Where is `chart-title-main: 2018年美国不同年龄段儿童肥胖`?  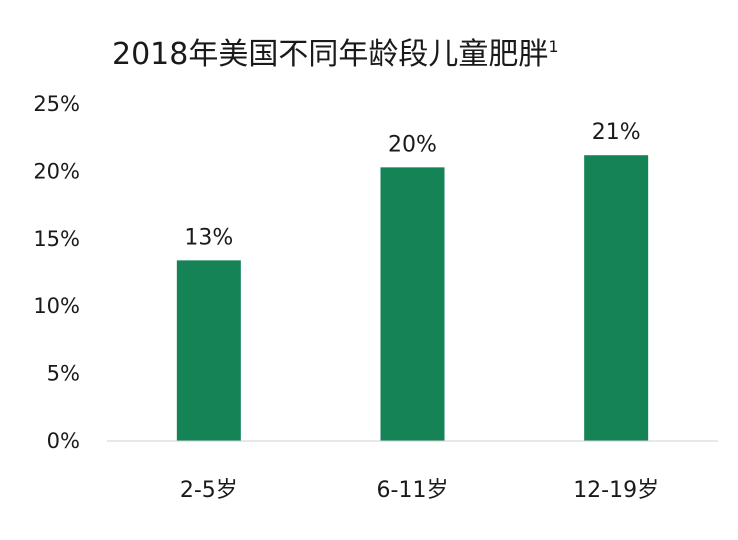
chart-title-main: 2018年美国不同年龄段儿童肥胖 is located at coordinates (330, 54).